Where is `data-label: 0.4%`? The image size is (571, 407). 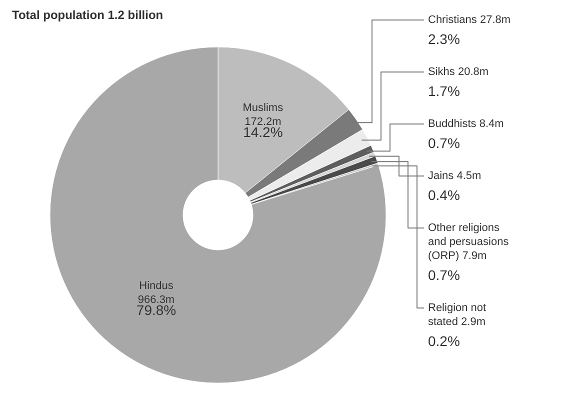
data-label: 0.4% is located at coordinates (444, 195).